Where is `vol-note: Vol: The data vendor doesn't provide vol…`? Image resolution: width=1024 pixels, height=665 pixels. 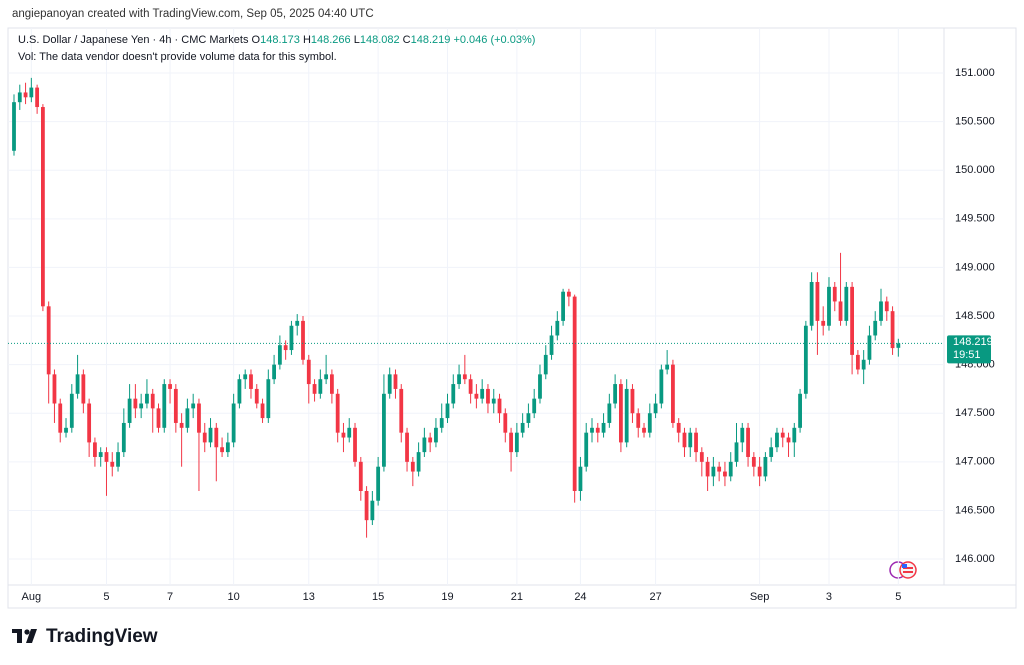
vol-note: Vol: The data vendor doesn't provide vol… is located at coordinates (177, 57).